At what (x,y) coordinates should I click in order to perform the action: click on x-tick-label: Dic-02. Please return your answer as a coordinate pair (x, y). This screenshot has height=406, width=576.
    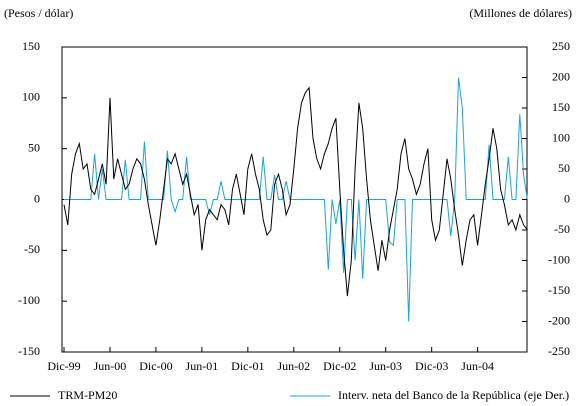
    Looking at the image, I should click on (339, 366).